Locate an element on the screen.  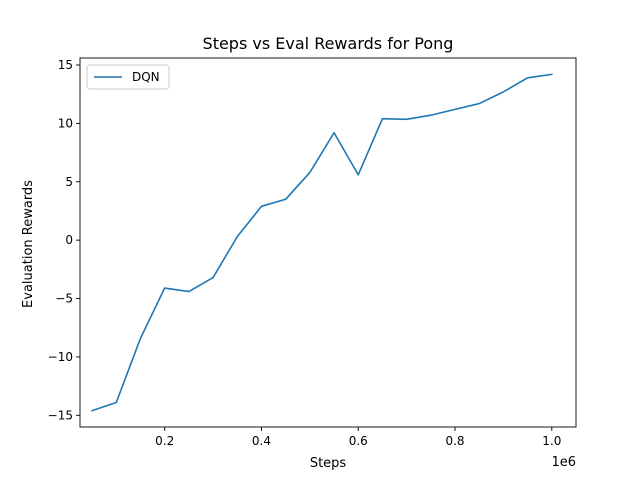
y-tick-label: 15 is located at coordinates (65, 65).